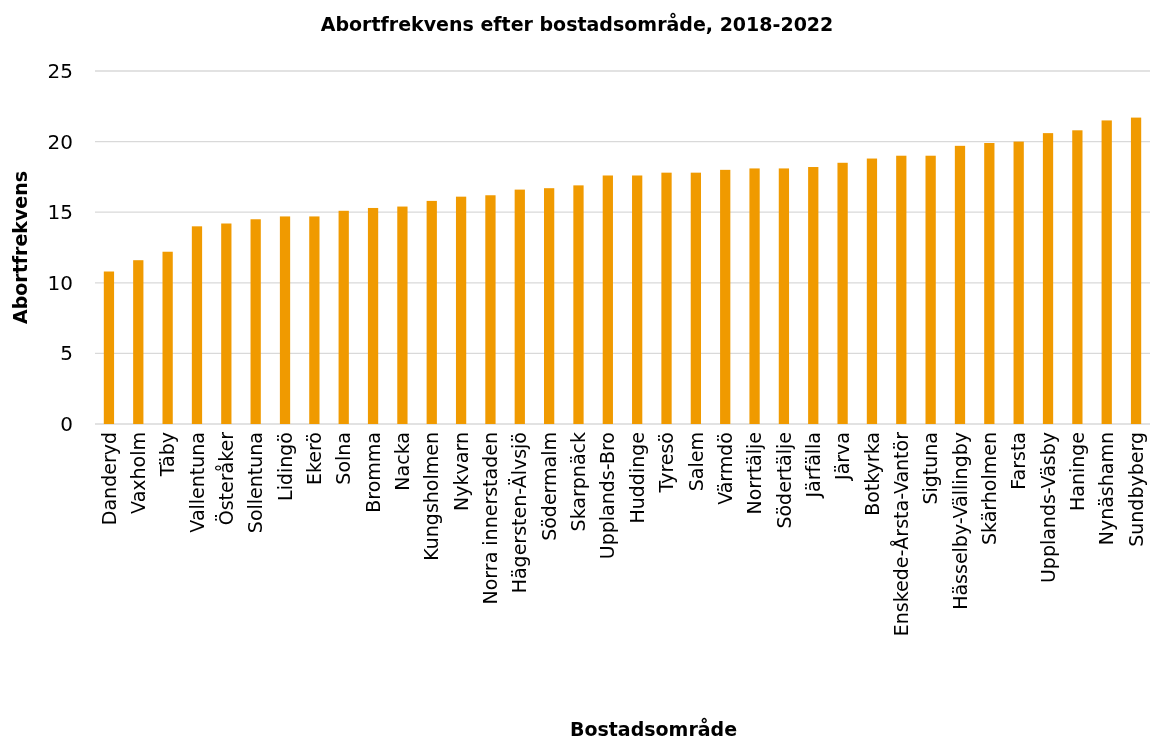  What do you see at coordinates (460, 471) in the screenshot?
I see `x-tick-label: Nykvarn` at bounding box center [460, 471].